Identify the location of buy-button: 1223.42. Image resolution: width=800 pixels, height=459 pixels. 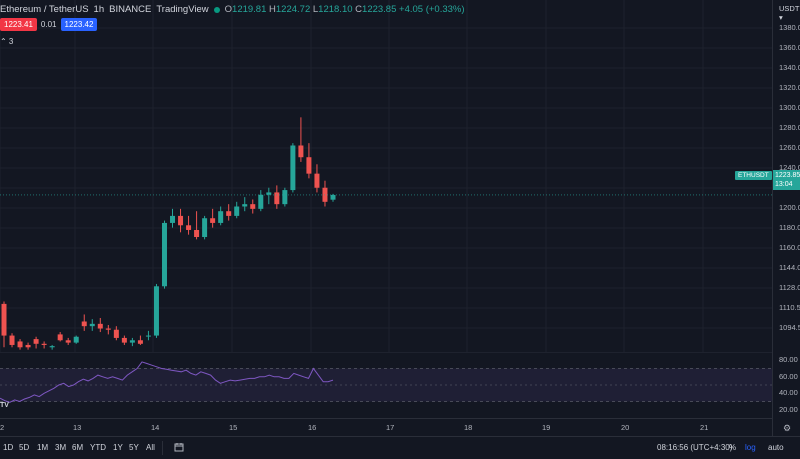
(79, 24).